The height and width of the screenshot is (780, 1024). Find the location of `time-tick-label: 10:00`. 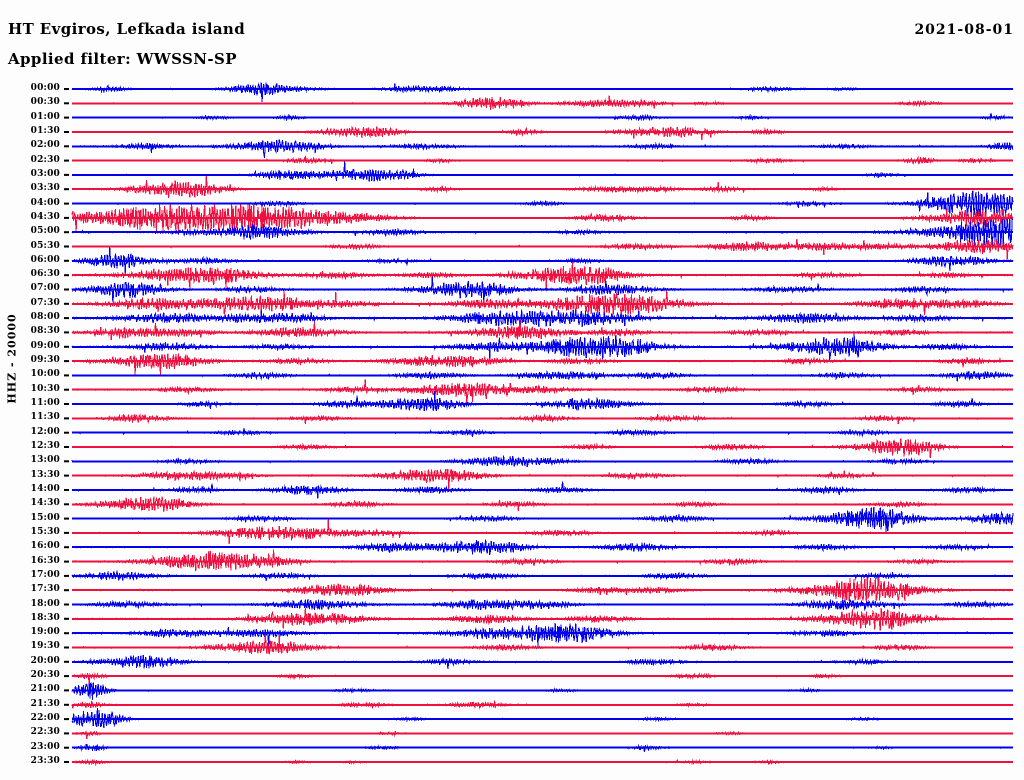

time-tick-label: 10:00 is located at coordinates (45, 374).